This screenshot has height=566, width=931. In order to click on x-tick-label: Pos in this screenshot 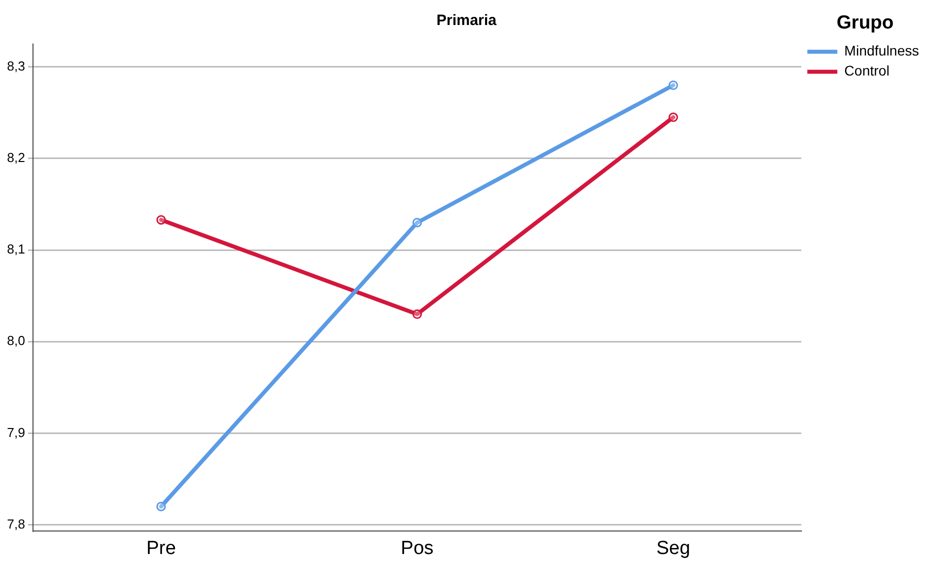, I will do `click(417, 548)`.